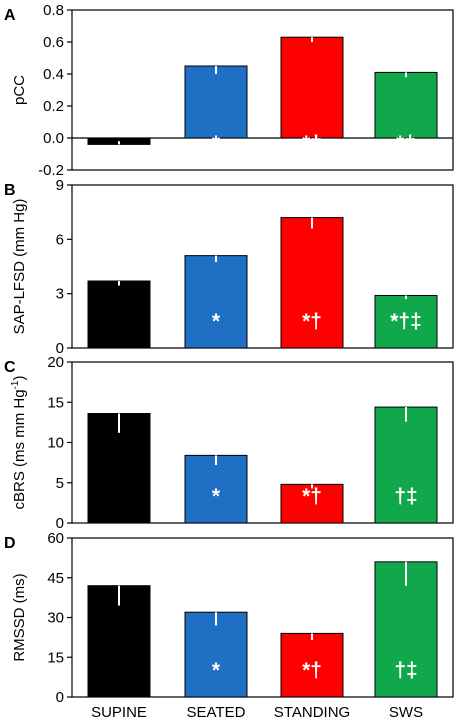  What do you see at coordinates (55, 618) in the screenshot?
I see `y-tick-label: 30` at bounding box center [55, 618].